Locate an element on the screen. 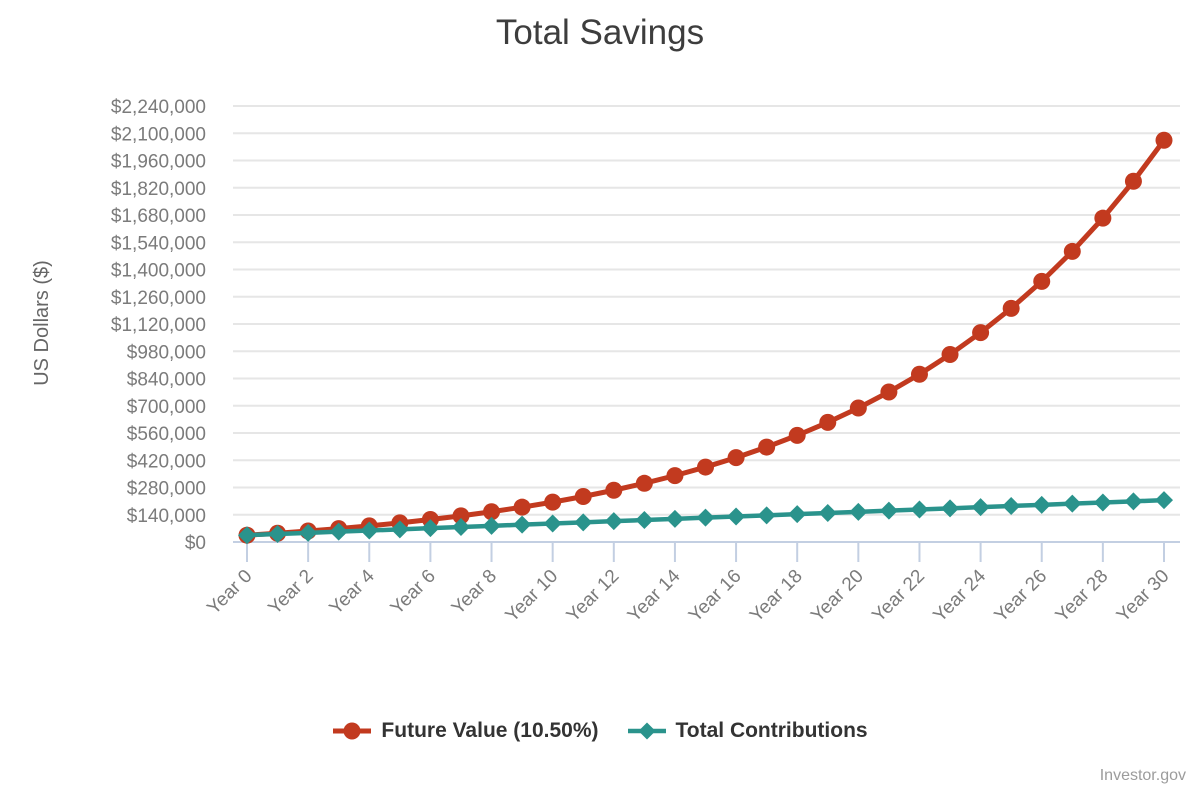  svg-text: Year 6 is located at coordinates (413, 592).